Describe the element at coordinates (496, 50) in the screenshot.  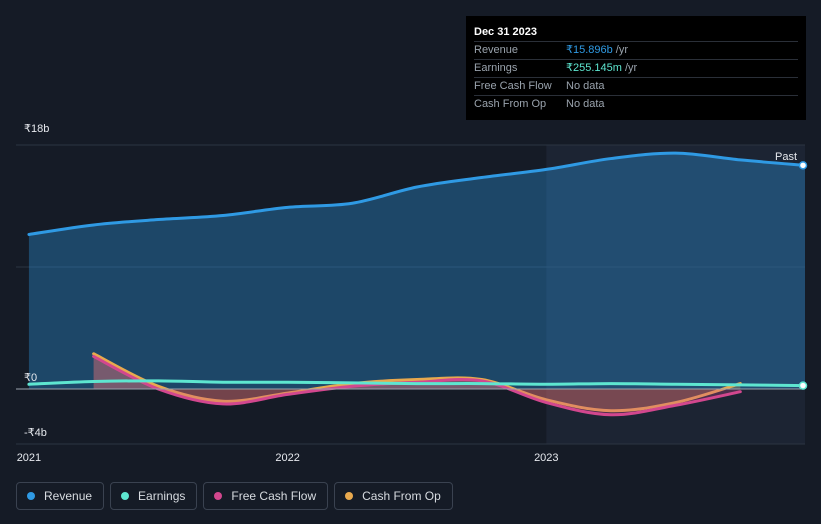
I see `tooltip-label: Revenue` at that location.